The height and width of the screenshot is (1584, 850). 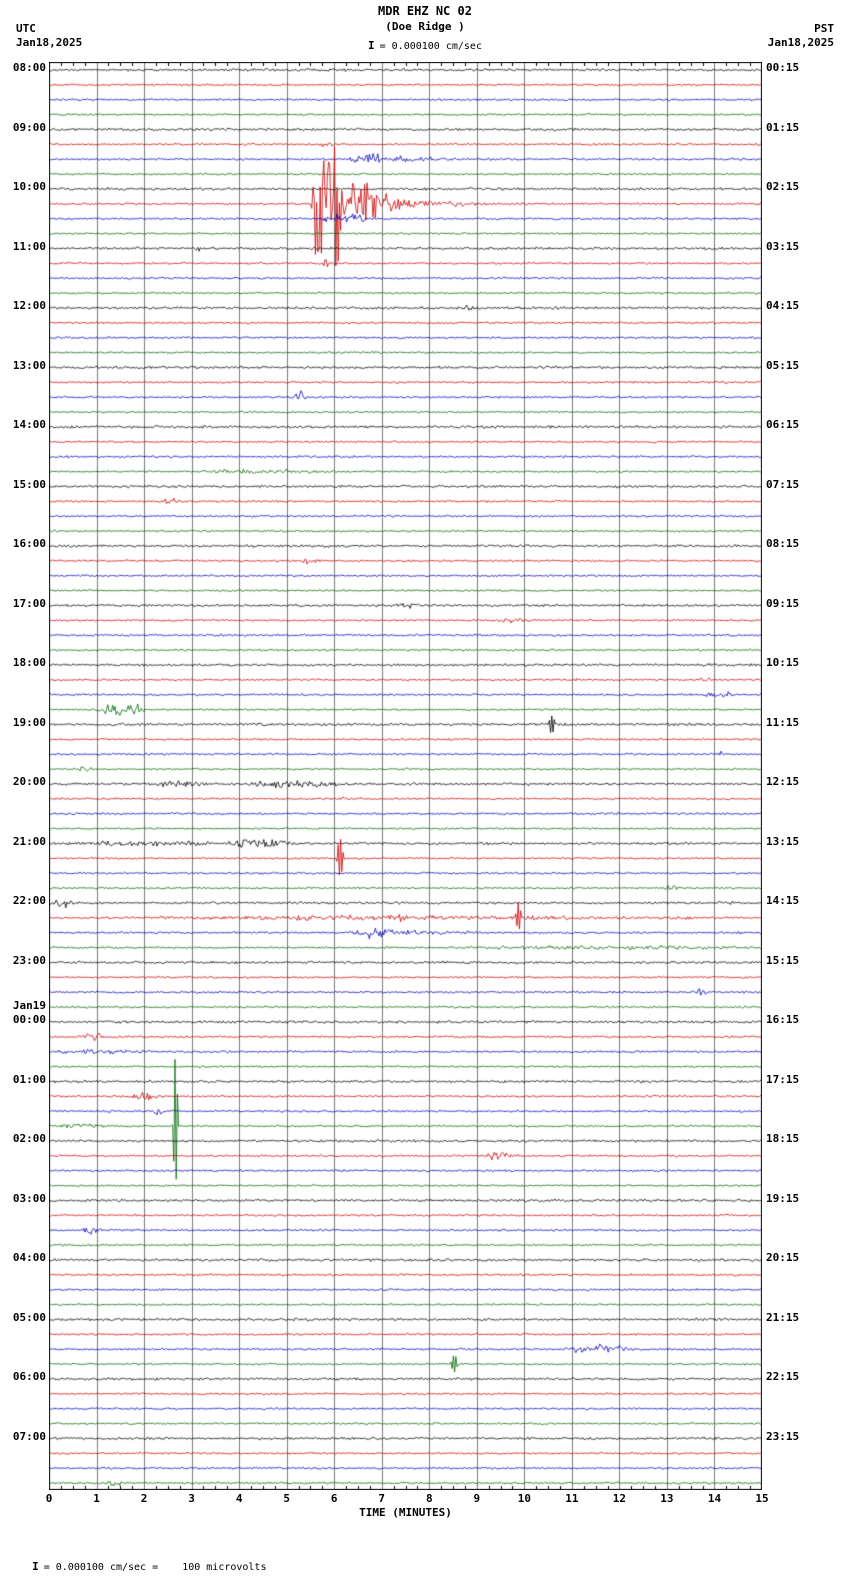 What do you see at coordinates (29, 484) in the screenshot?
I see `hour-label-utc: 15:00` at bounding box center [29, 484].